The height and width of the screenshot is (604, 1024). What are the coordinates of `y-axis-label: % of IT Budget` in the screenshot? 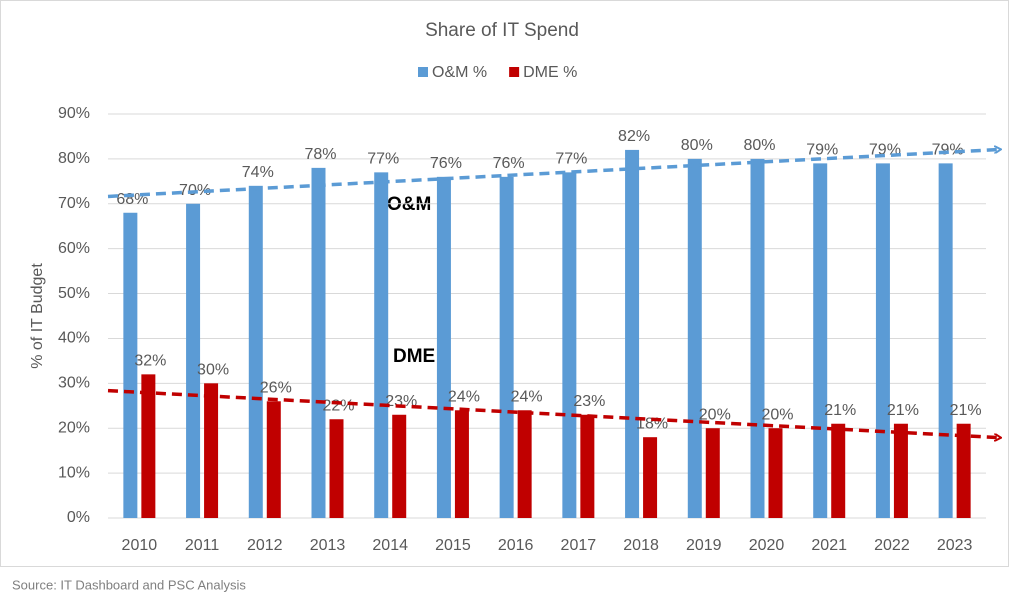 It's located at (37, 316).